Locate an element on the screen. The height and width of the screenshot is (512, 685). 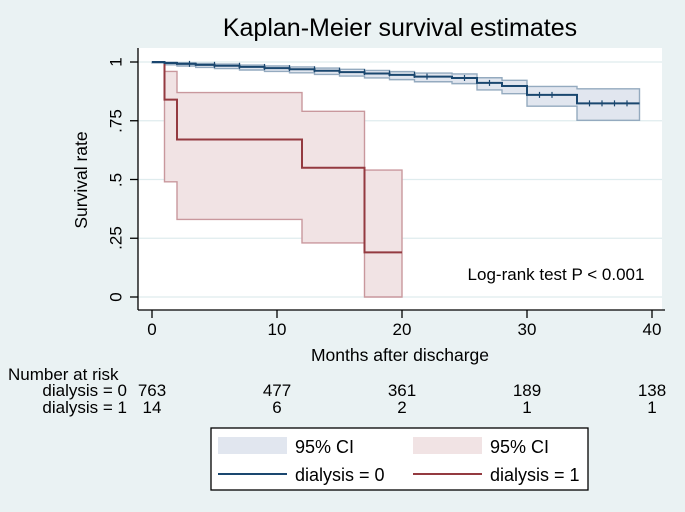
x-tick-label: 0 is located at coordinates (151, 329).